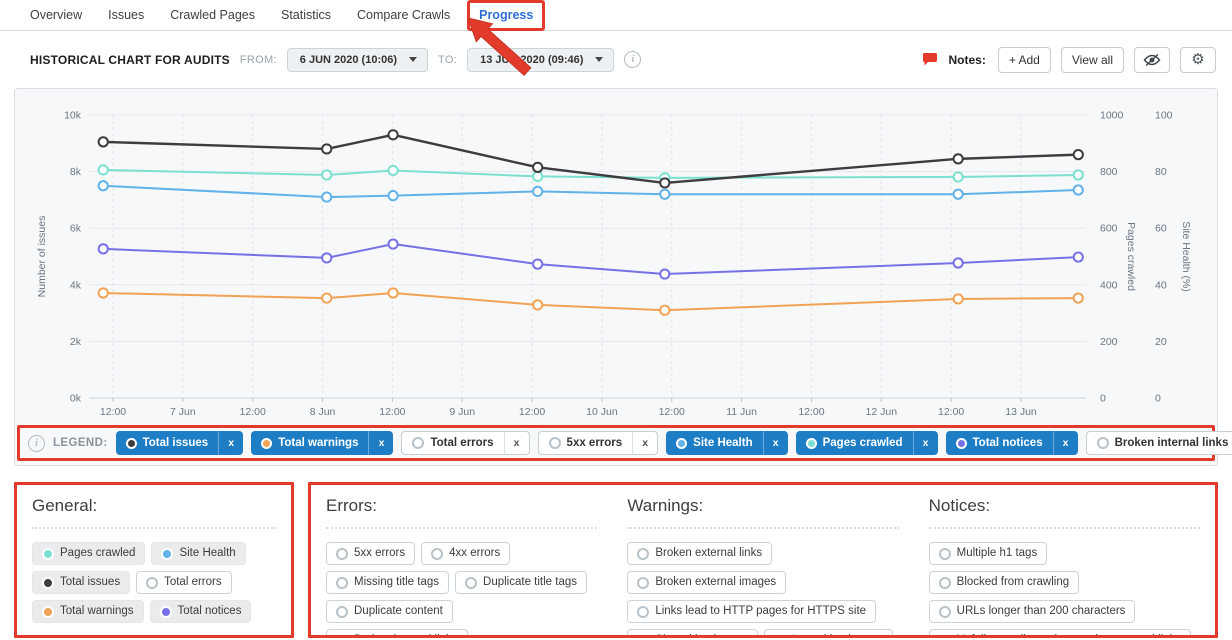 This screenshot has width=1232, height=640. Describe the element at coordinates (521, 582) in the screenshot. I see `metric-toggle-duplicate-title-tags: Duplicate title tags` at that location.